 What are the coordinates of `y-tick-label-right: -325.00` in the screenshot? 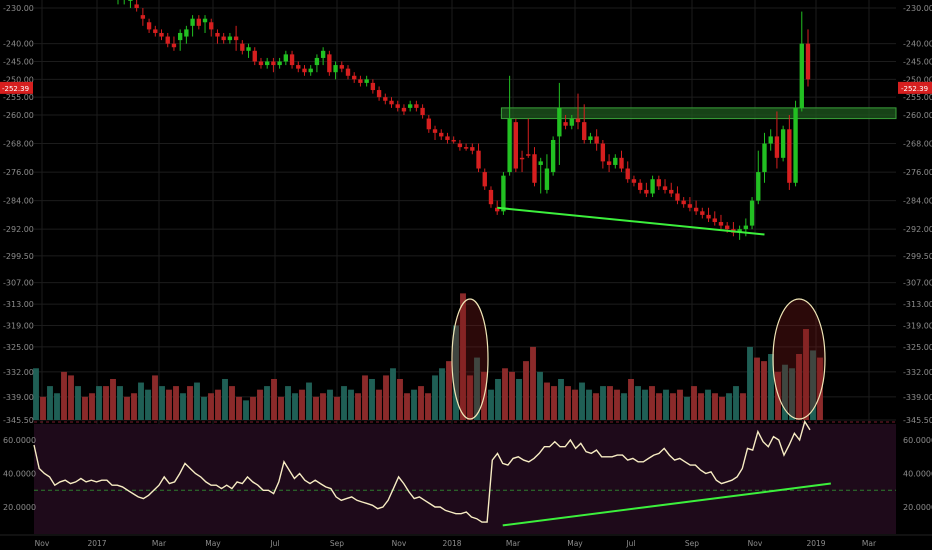 It's located at (917, 347).